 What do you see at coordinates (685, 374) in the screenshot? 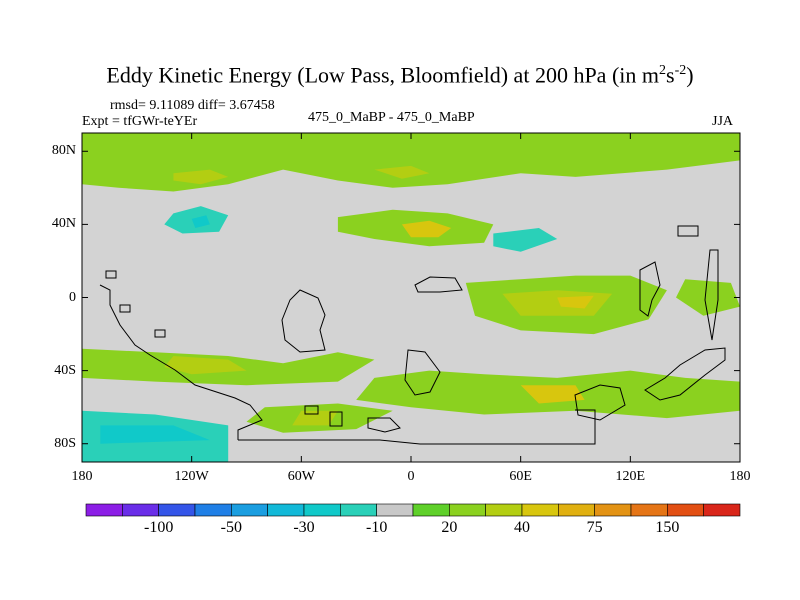
I see `coast-nz` at bounding box center [685, 374].